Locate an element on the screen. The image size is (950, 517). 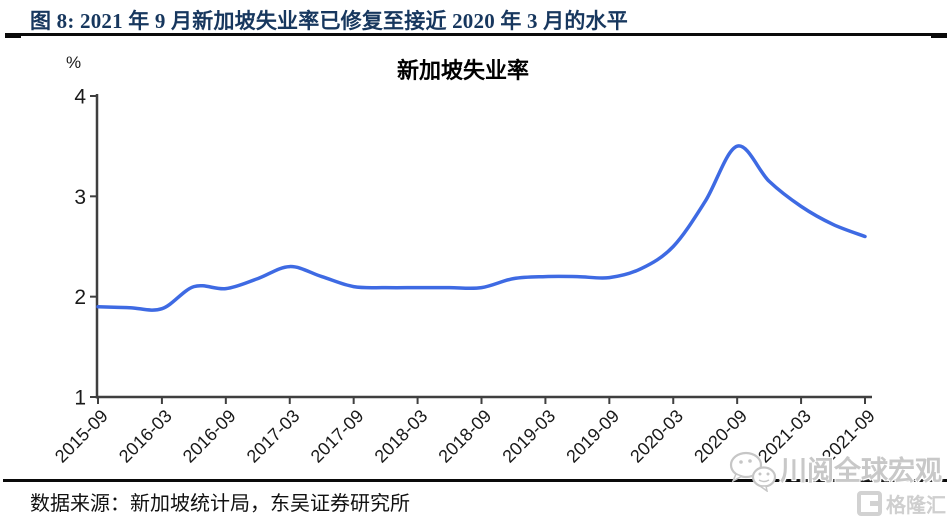
y-tick-label: 2 is located at coordinates (80, 297).